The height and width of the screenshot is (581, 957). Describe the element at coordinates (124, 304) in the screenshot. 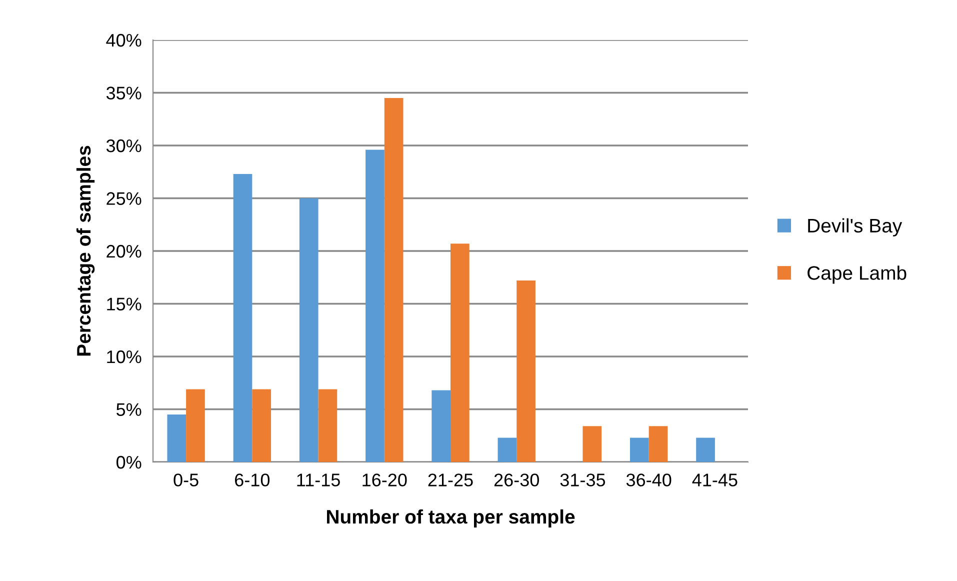

I see `y-tick-label: 15%` at that location.